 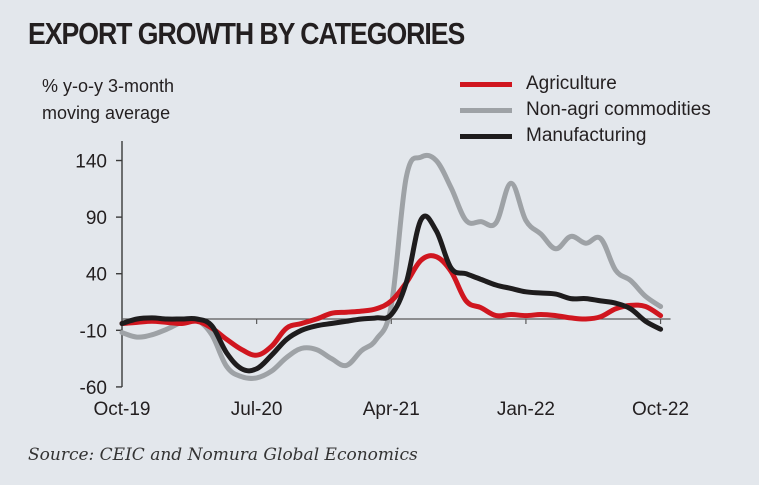 I want to click on legend-label-non-agri-commodities: Non-agri commodities, so click(x=618, y=109).